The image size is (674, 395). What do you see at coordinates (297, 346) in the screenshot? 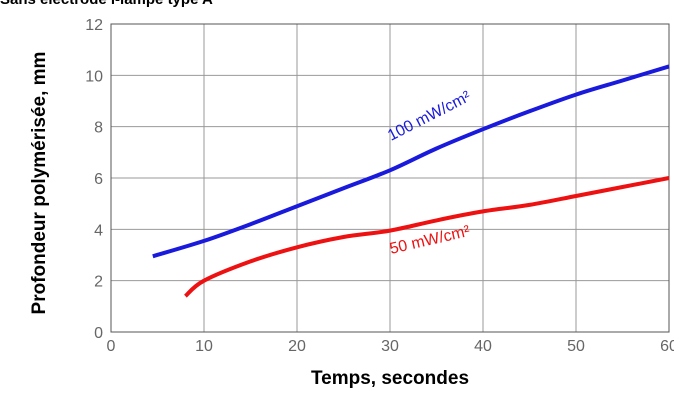
I see `x-tick-label: 20` at bounding box center [297, 346].